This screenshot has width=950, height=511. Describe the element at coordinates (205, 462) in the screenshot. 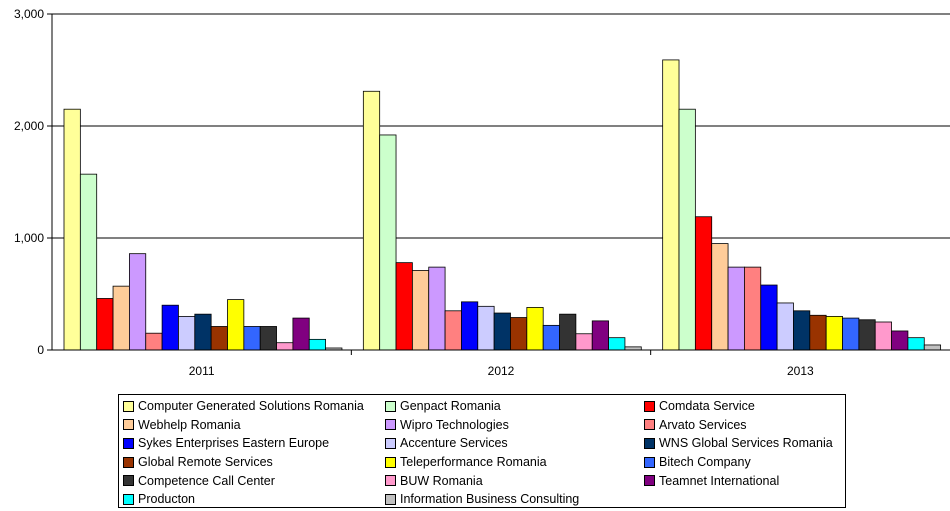

I see `legend-label: Global Remote Services` at that location.